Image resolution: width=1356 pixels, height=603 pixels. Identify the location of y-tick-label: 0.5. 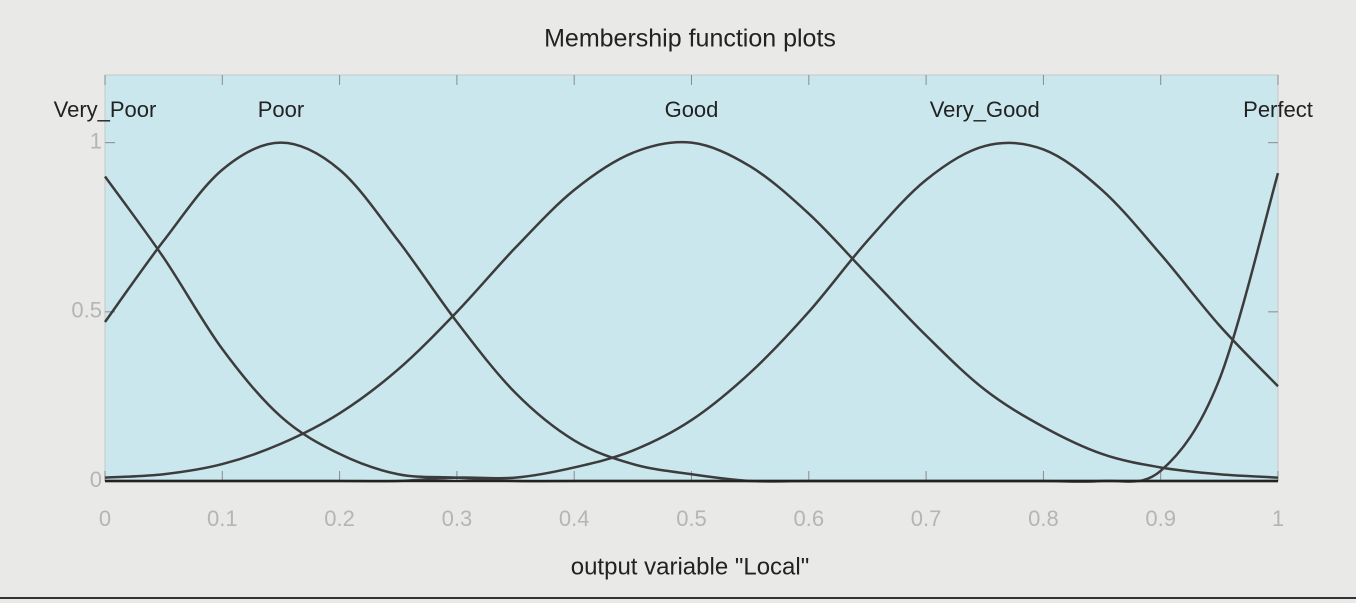
(86, 310).